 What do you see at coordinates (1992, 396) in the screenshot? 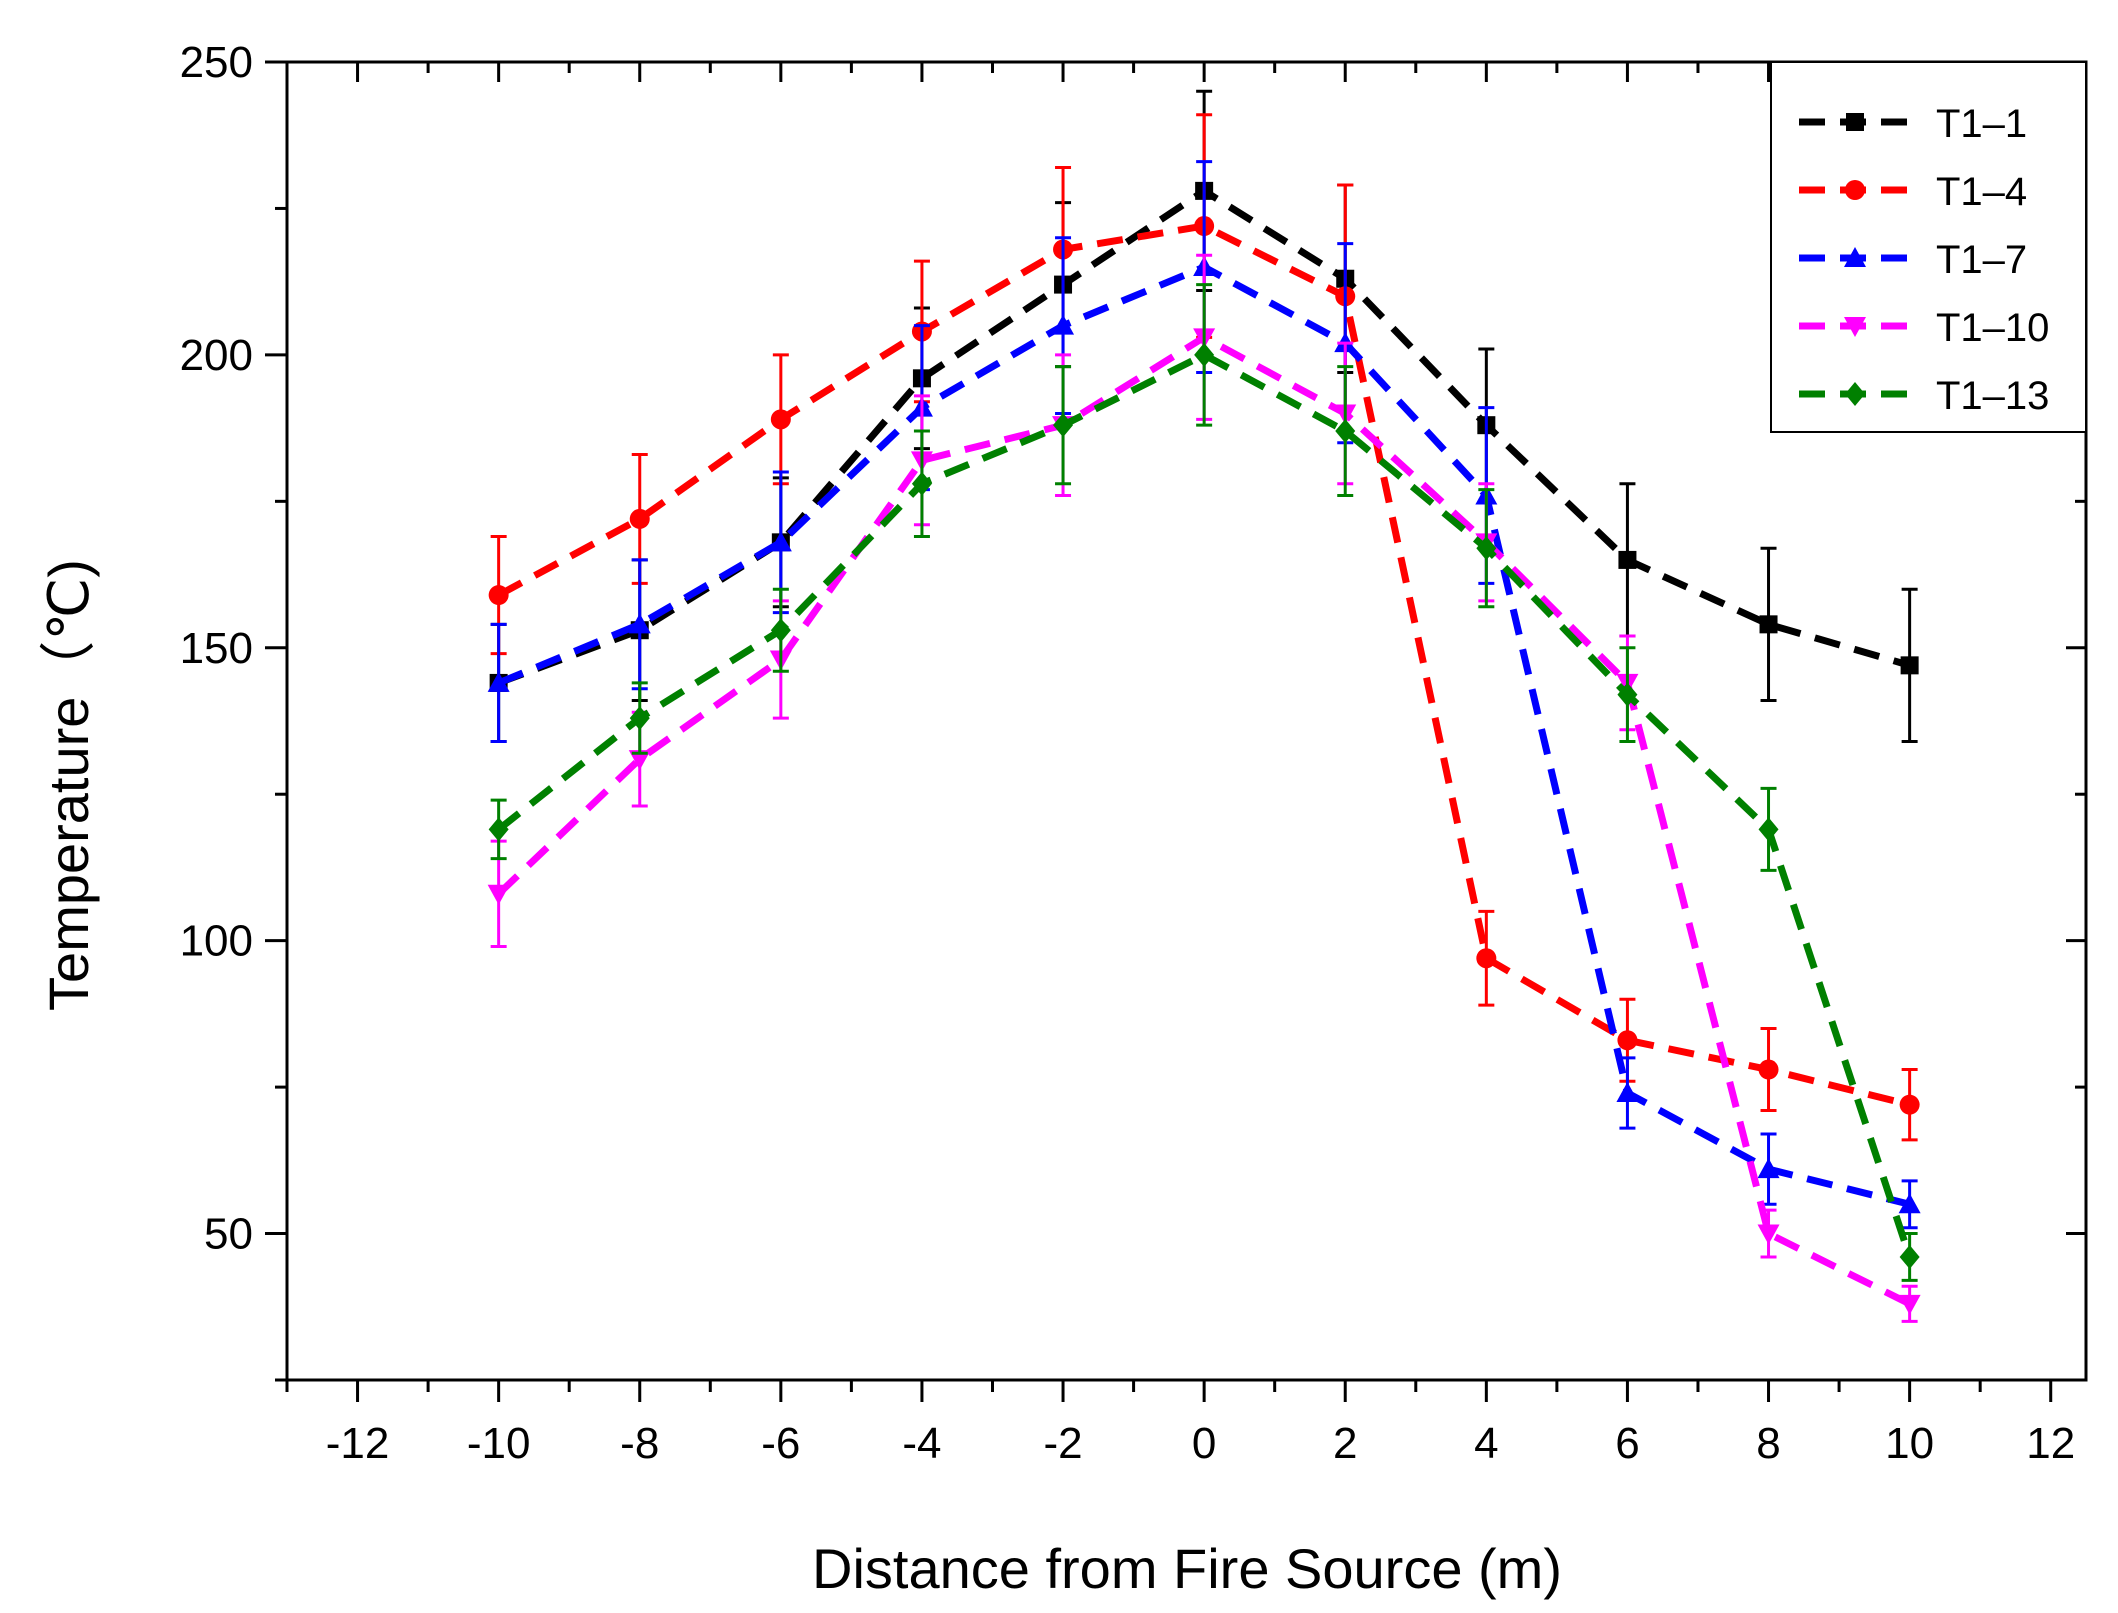
I see `legend-label: T1–13` at bounding box center [1992, 396].